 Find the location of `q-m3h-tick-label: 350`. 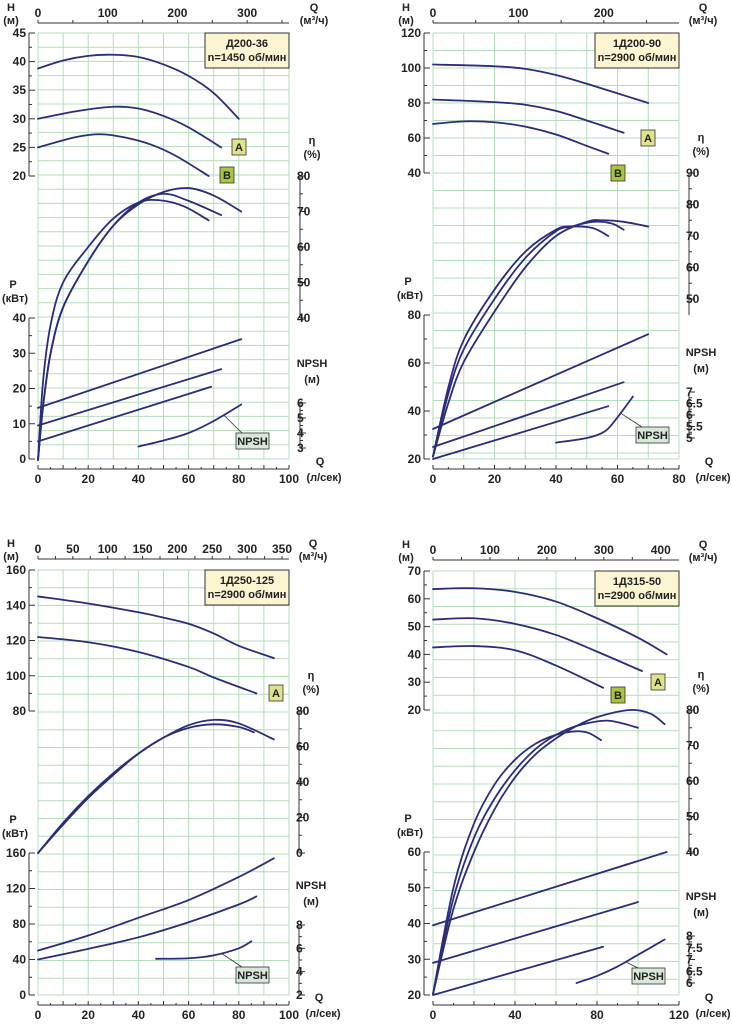

q-m3h-tick-label: 350 is located at coordinates (282, 549).